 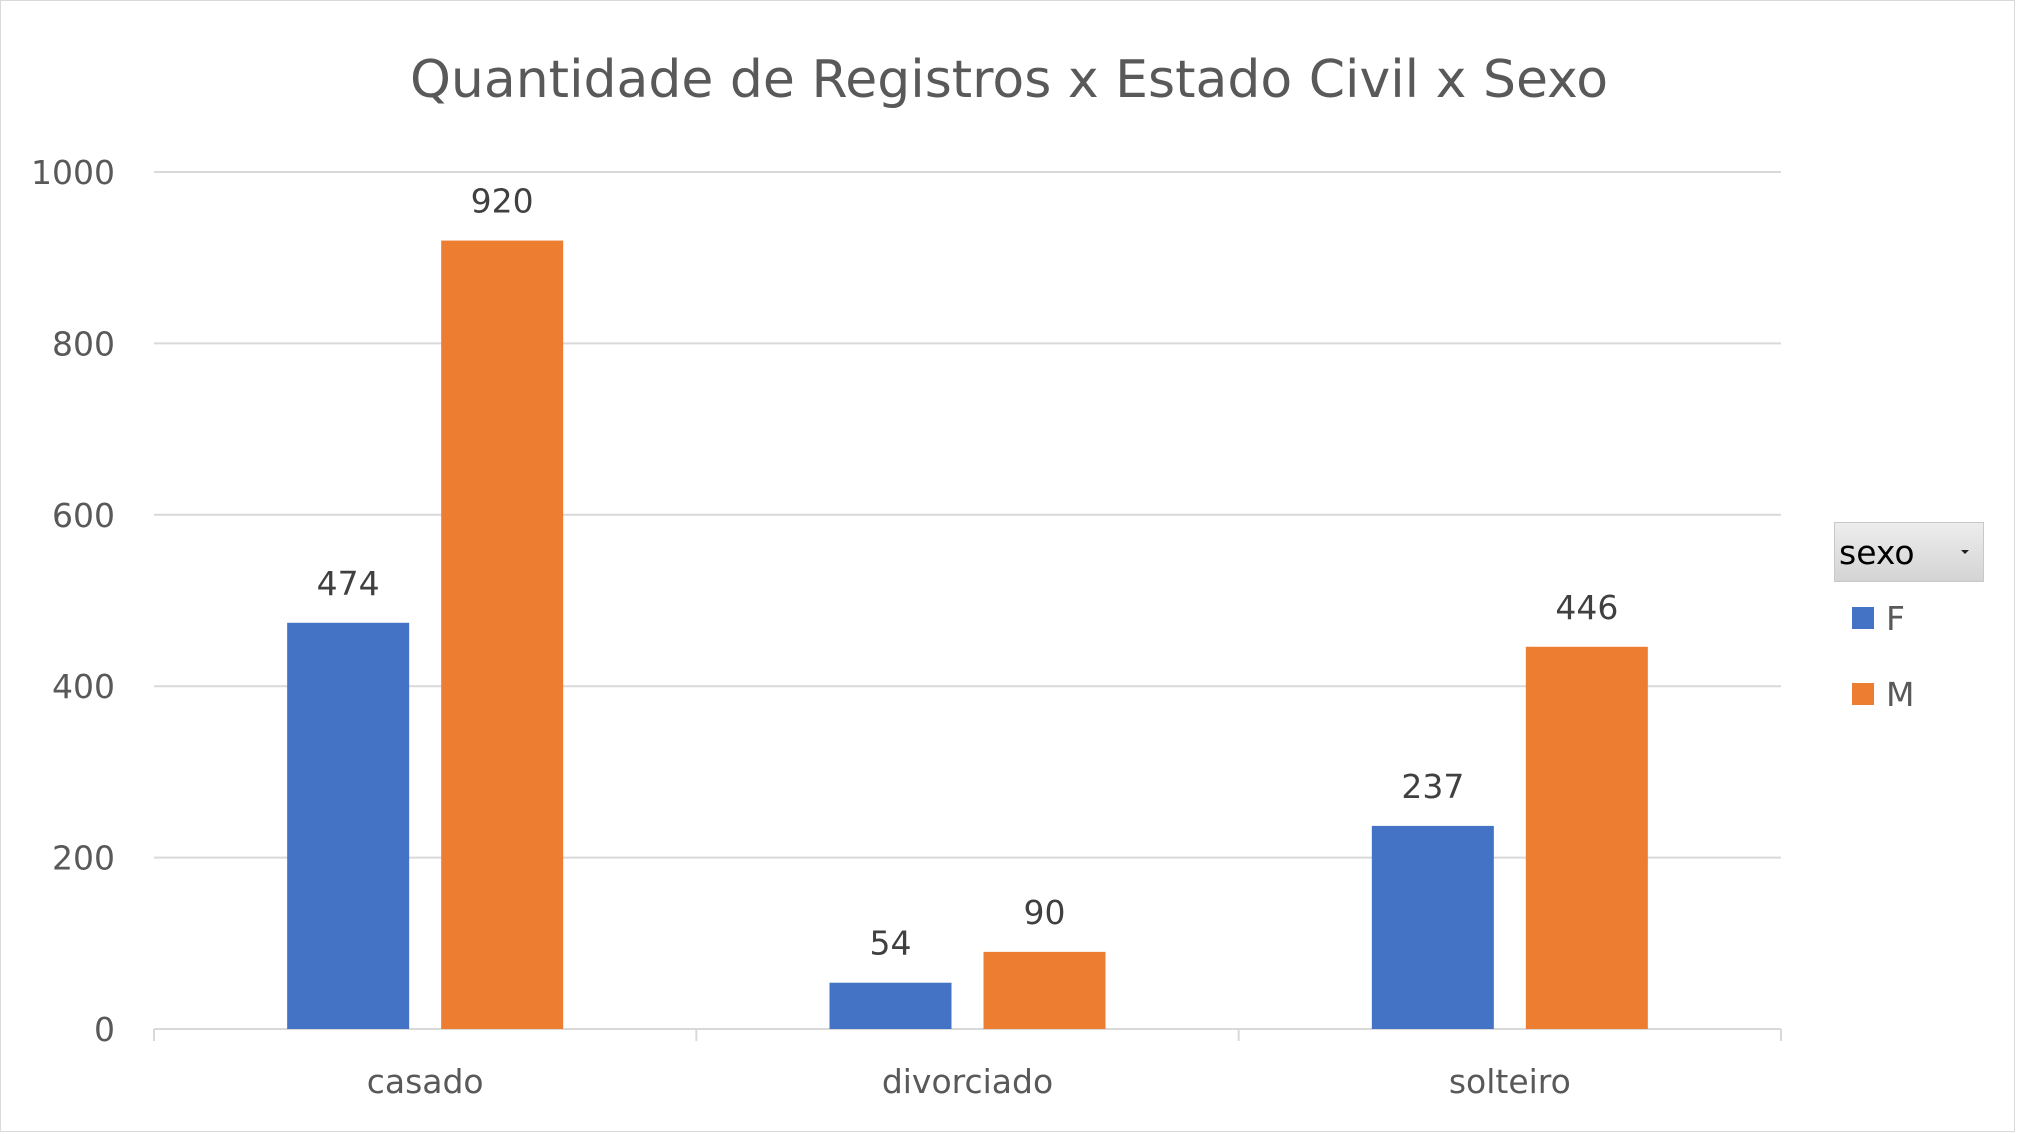 What do you see at coordinates (1863, 618) in the screenshot?
I see `legend-swatch-f` at bounding box center [1863, 618].